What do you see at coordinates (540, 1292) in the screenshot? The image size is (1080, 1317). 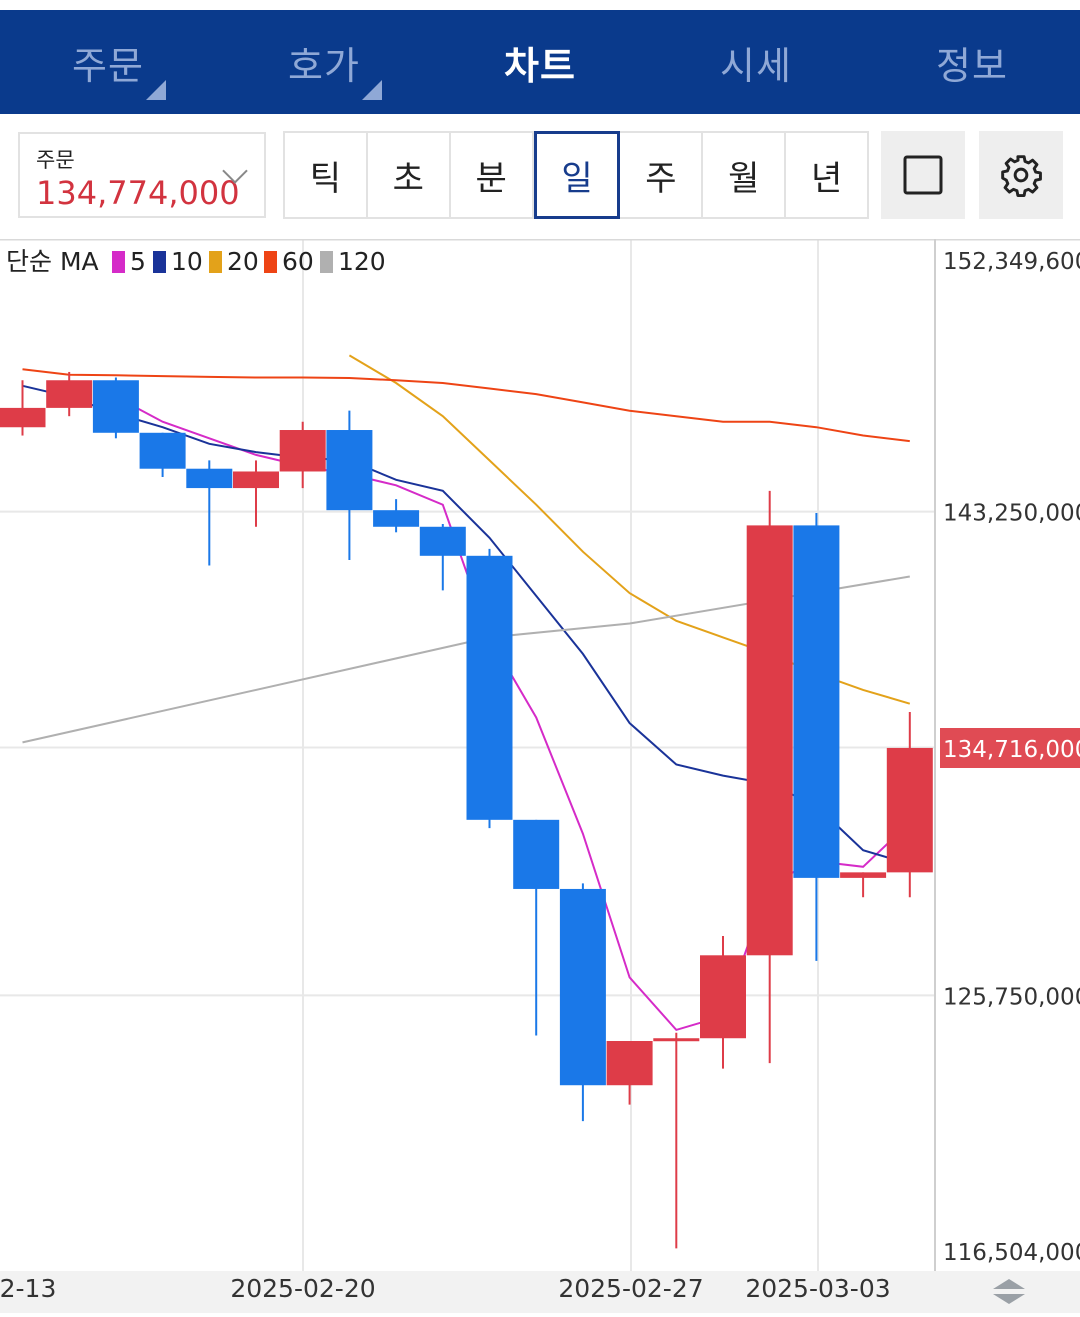 I see `x-axis-band` at bounding box center [540, 1292].